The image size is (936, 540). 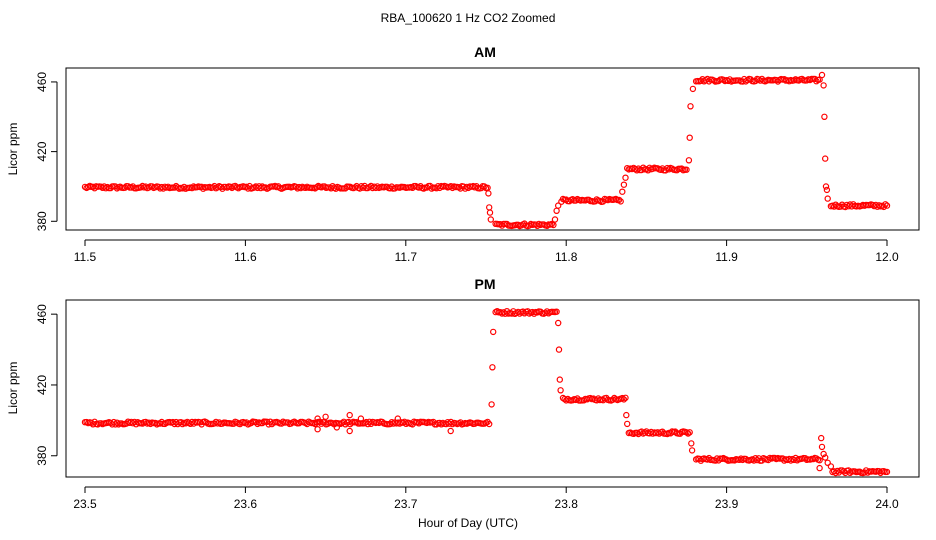 I want to click on y-axis-label-am: Licor ppm, so click(x=13, y=149).